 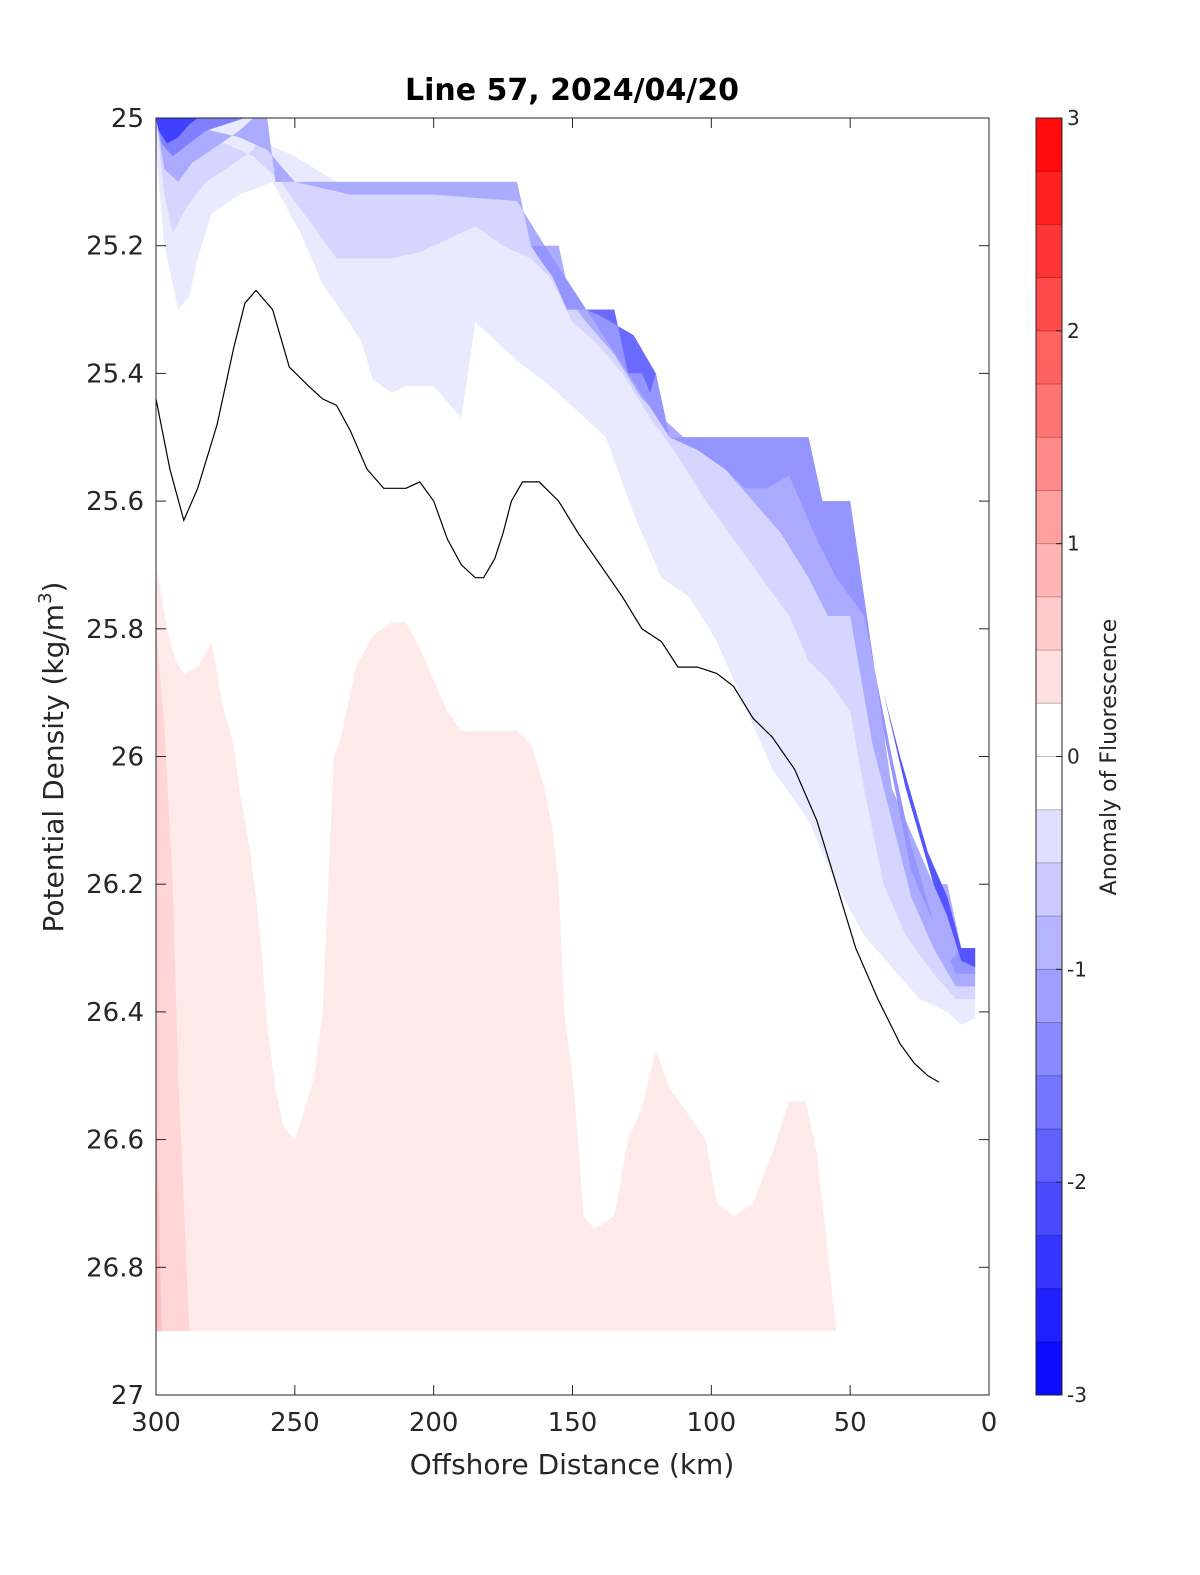 What do you see at coordinates (115, 630) in the screenshot?
I see `y-tick-label: 25.8` at bounding box center [115, 630].